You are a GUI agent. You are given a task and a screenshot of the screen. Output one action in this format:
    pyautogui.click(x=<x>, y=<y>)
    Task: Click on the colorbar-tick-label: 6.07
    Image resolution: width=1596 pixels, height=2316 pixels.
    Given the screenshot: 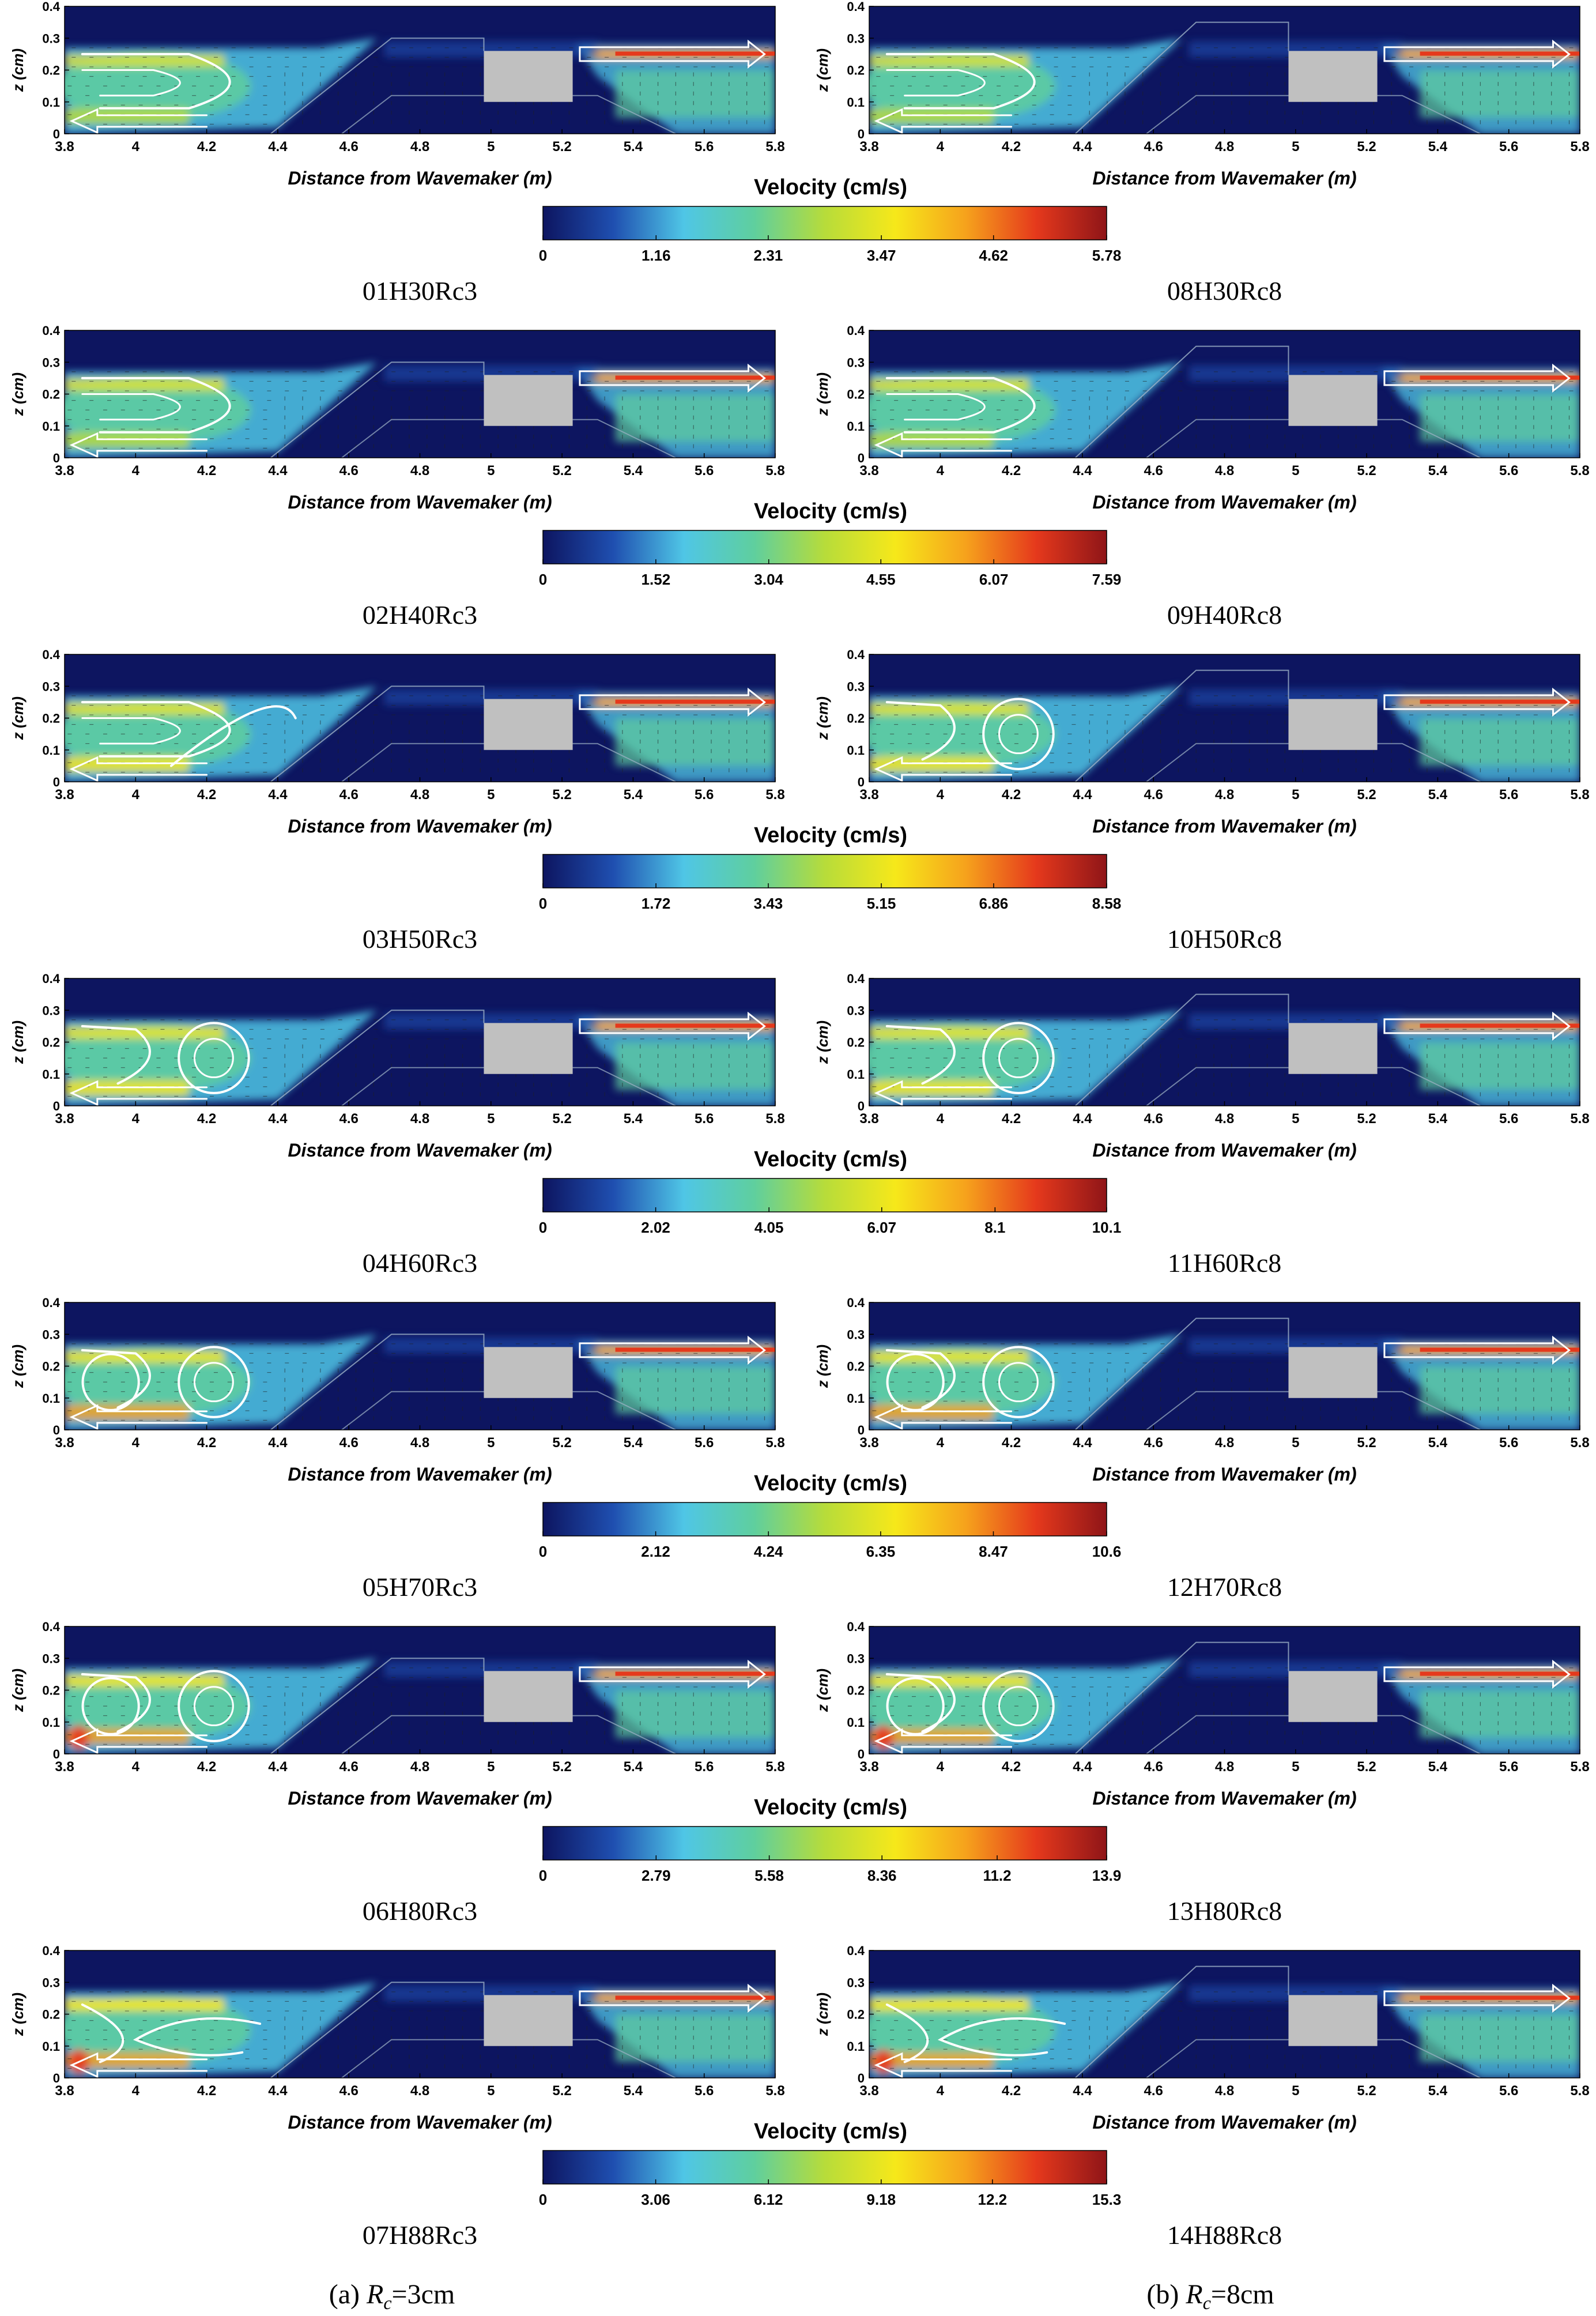 What is the action you would take?
    pyautogui.click(x=994, y=579)
    